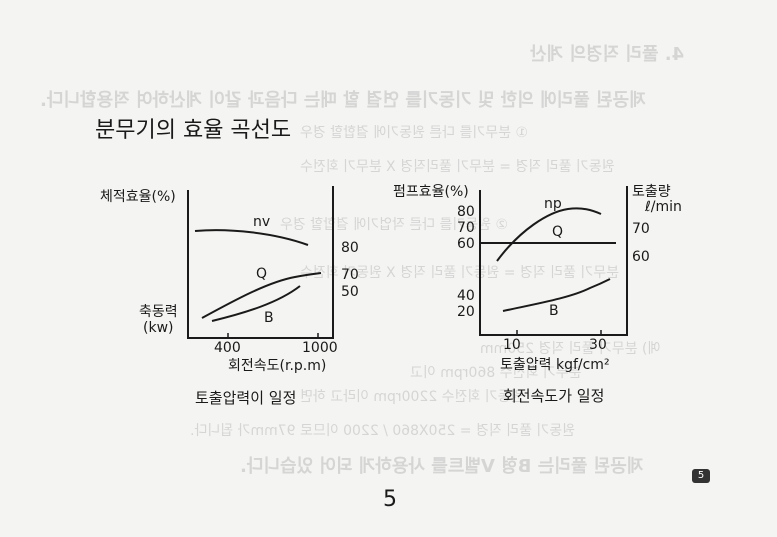 The height and width of the screenshot is (537, 777). I want to click on right-ylabel-top: 펌프효율(%), so click(431, 192).